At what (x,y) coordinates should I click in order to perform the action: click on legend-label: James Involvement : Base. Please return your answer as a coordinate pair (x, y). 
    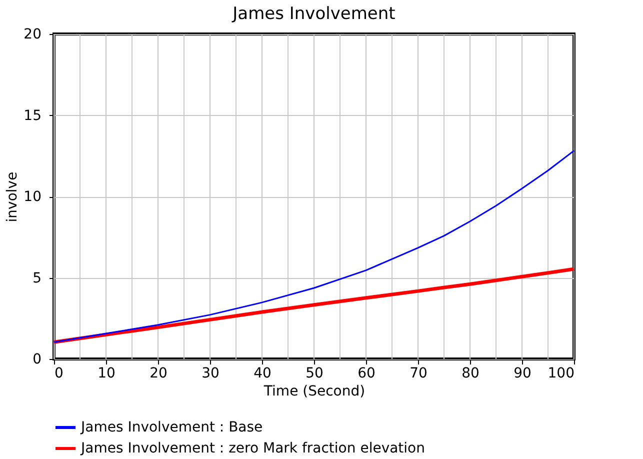
    Looking at the image, I should click on (171, 428).